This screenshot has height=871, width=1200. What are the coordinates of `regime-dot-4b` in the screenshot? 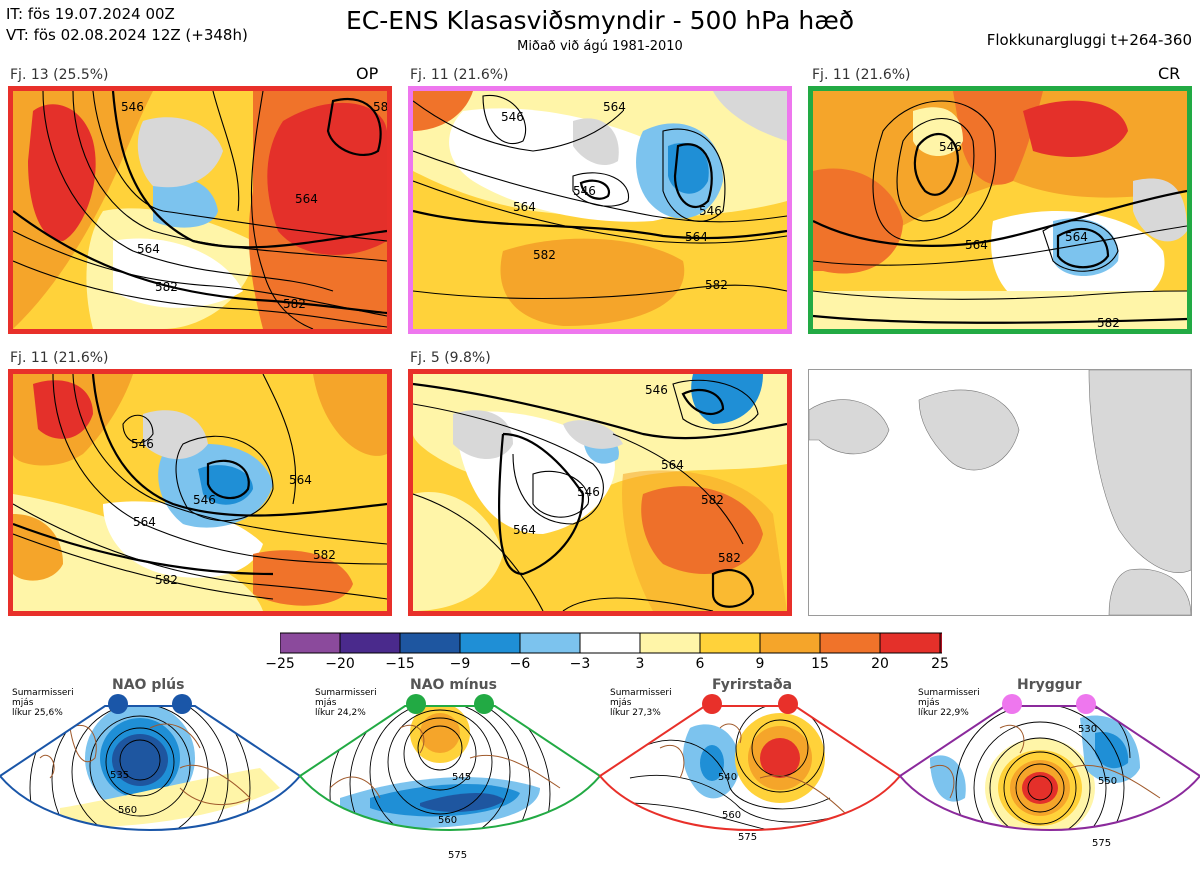 It's located at (1086, 704).